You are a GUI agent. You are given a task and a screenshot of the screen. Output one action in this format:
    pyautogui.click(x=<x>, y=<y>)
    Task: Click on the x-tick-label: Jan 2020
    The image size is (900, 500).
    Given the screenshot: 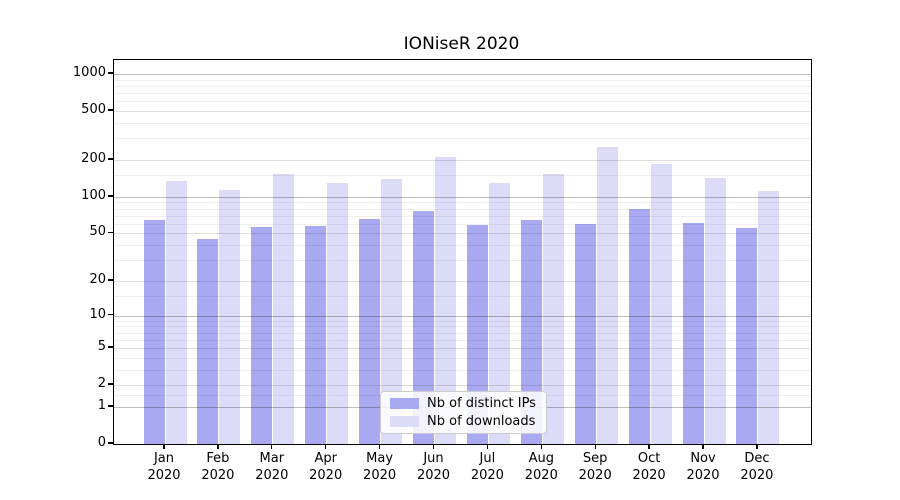 What is the action you would take?
    pyautogui.click(x=164, y=467)
    